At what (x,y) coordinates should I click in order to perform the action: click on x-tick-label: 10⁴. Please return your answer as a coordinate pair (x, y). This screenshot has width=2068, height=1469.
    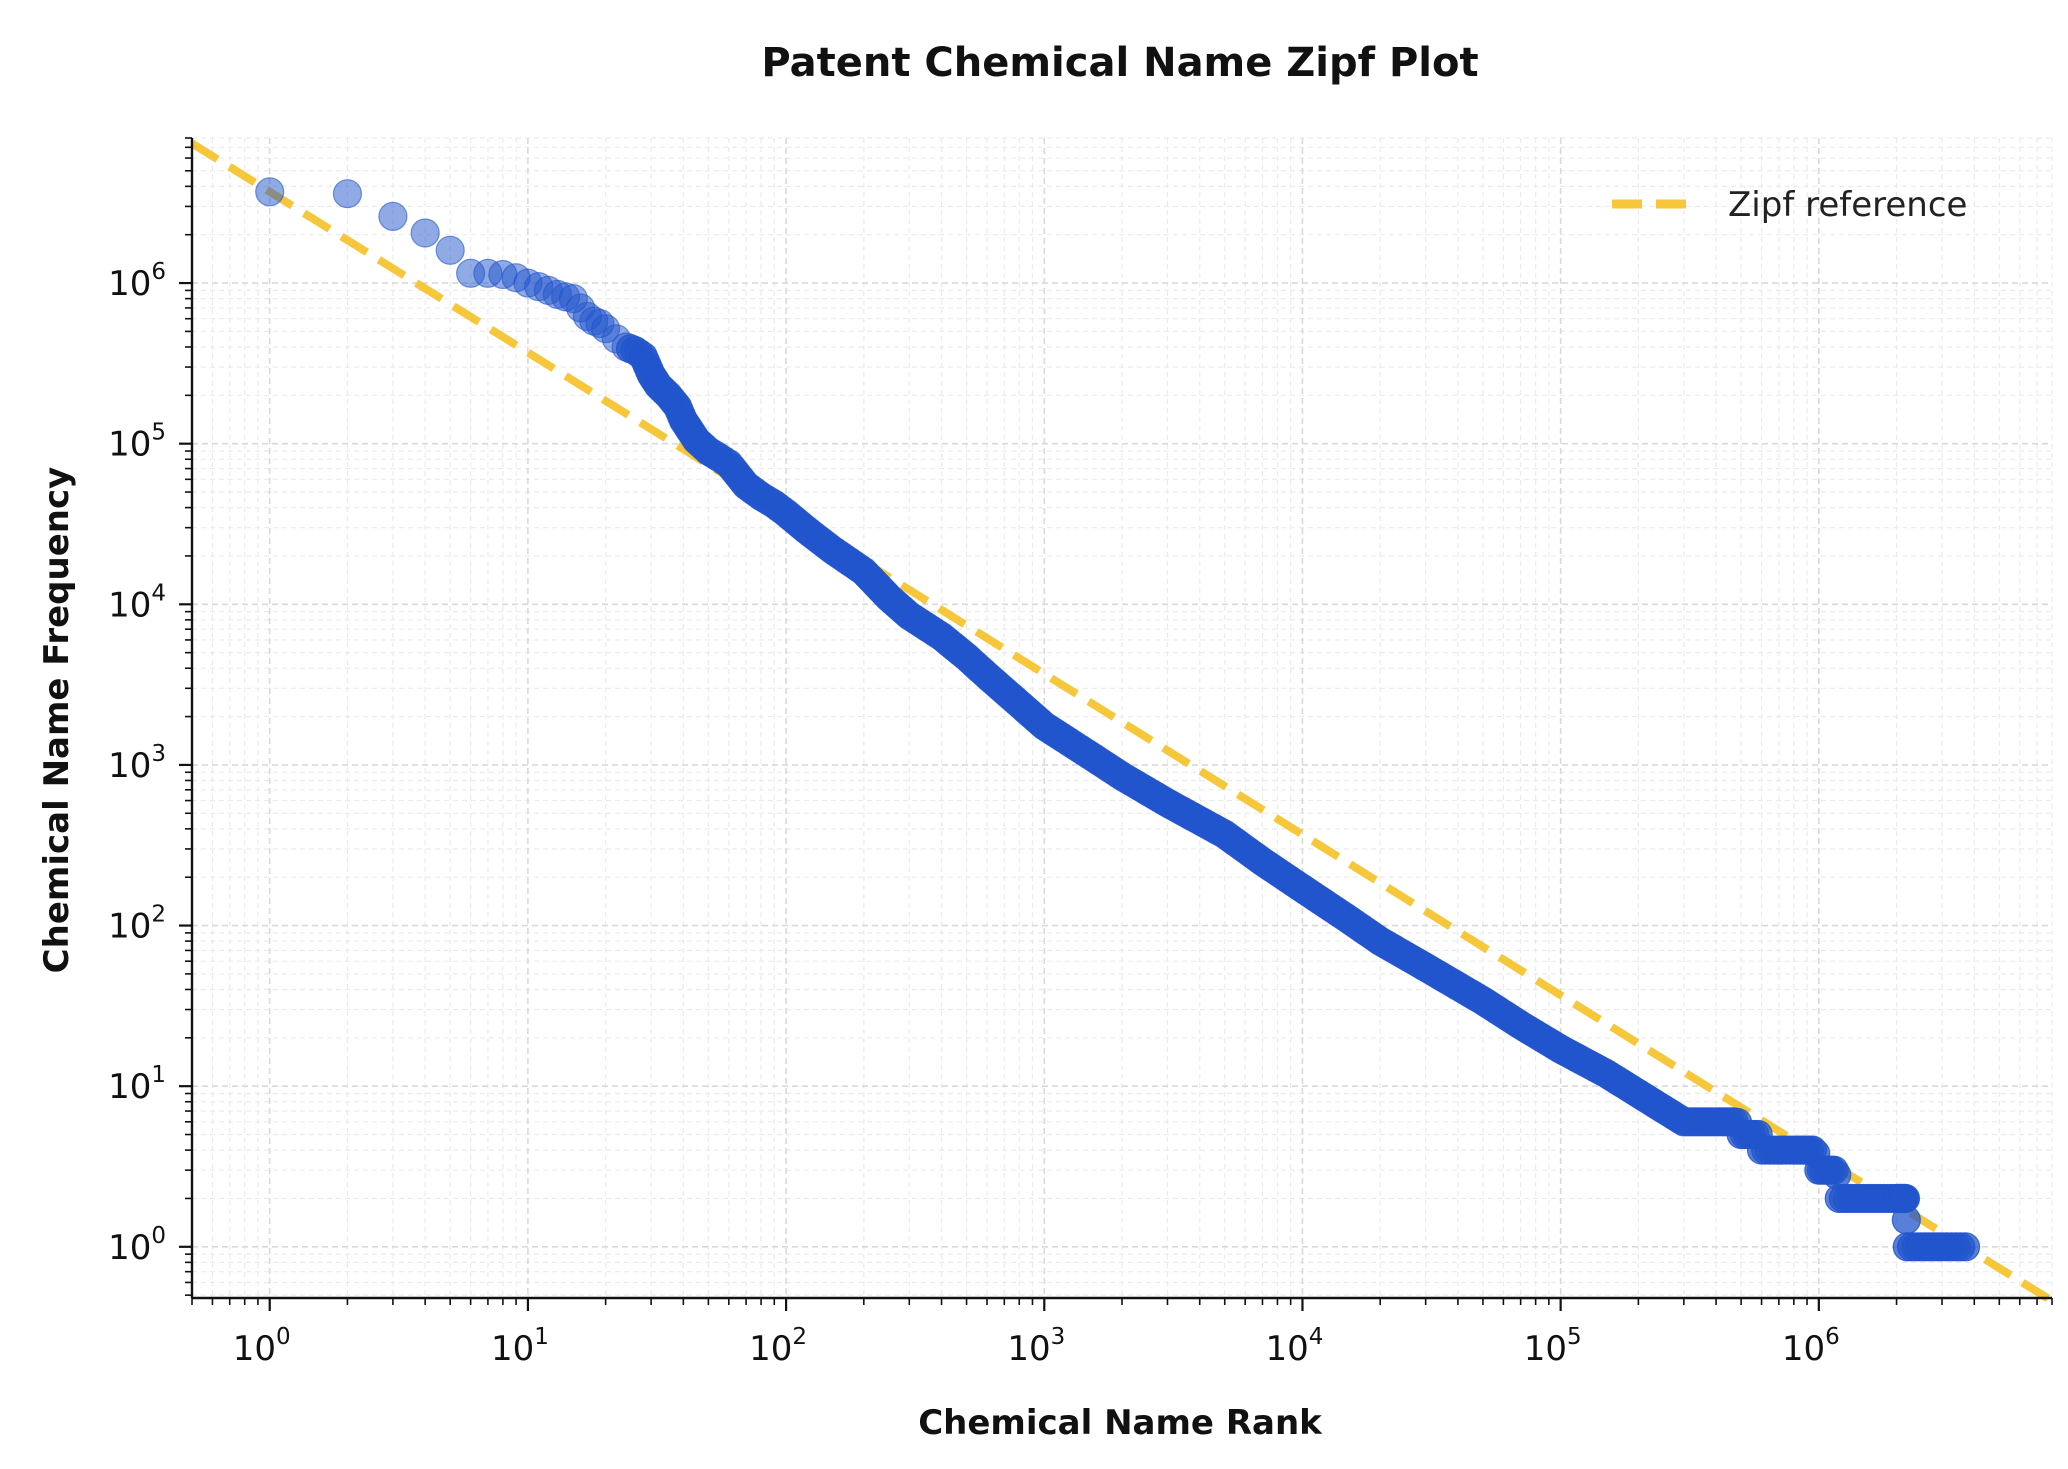
    Looking at the image, I should click on (1295, 1346).